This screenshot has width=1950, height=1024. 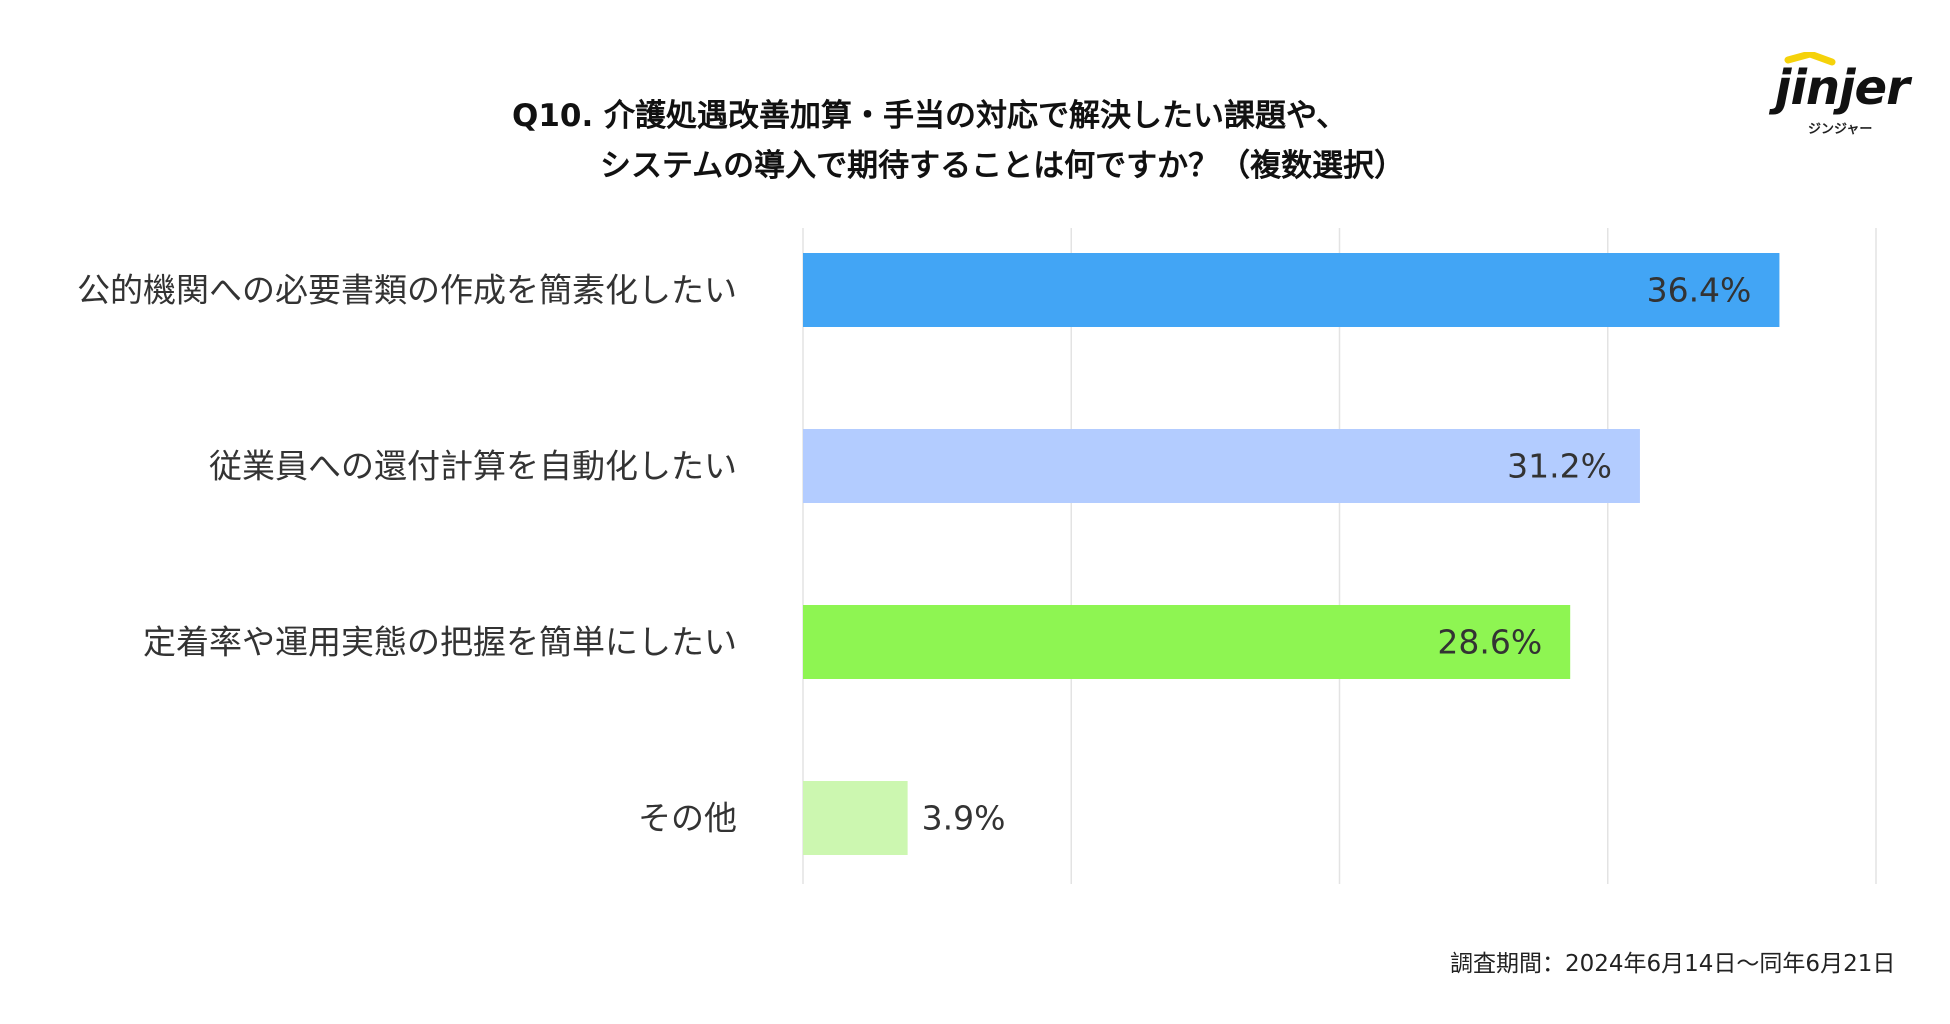 I want to click on chart-title-line2: システムの導入で期待することは何ですか？（複数選択）, so click(x=1003, y=166).